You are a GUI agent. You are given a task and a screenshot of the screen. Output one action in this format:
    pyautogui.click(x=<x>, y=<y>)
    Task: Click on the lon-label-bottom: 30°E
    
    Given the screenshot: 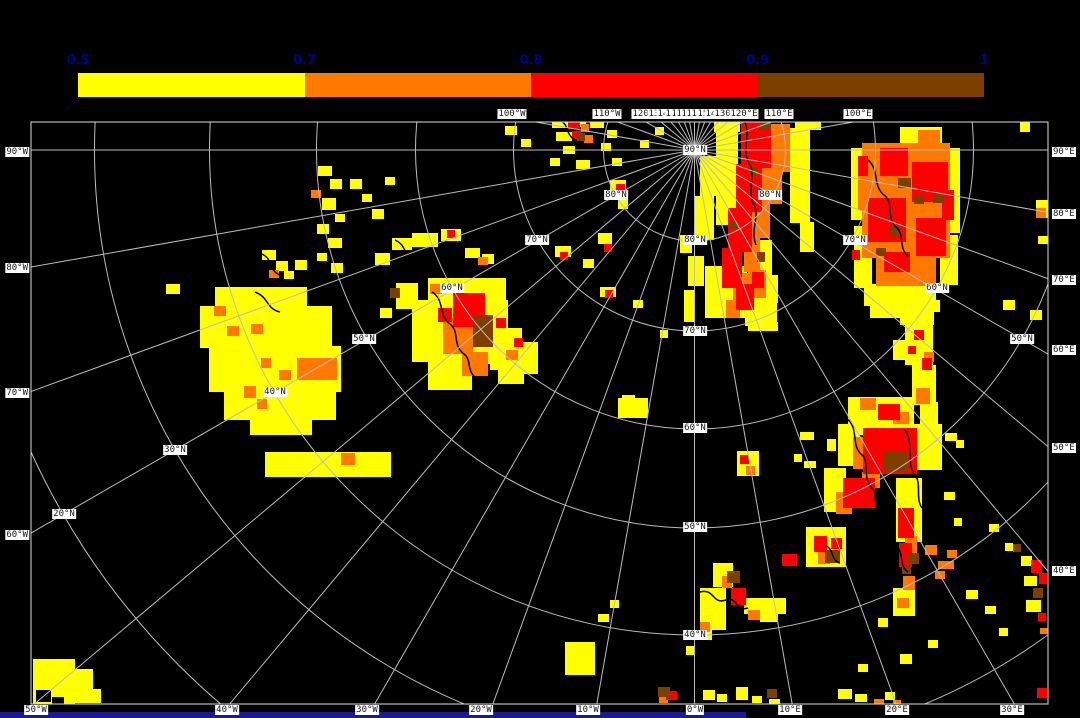 What is the action you would take?
    pyautogui.click(x=1012, y=710)
    